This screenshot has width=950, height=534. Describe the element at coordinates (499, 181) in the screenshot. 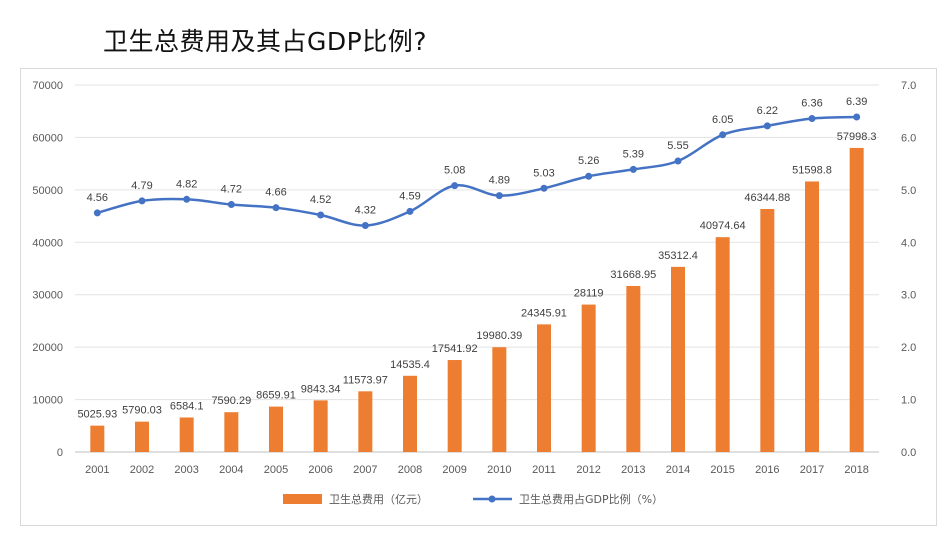

I see `line-data-label: 4.89` at that location.